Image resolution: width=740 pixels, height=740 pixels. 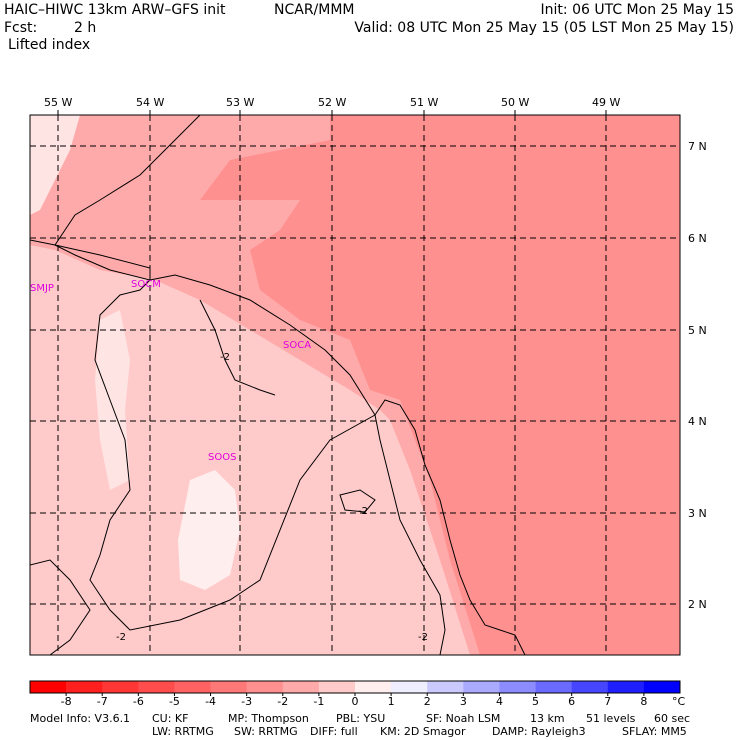 What do you see at coordinates (679, 701) in the screenshot?
I see `colorbar-unit: °C` at bounding box center [679, 701].